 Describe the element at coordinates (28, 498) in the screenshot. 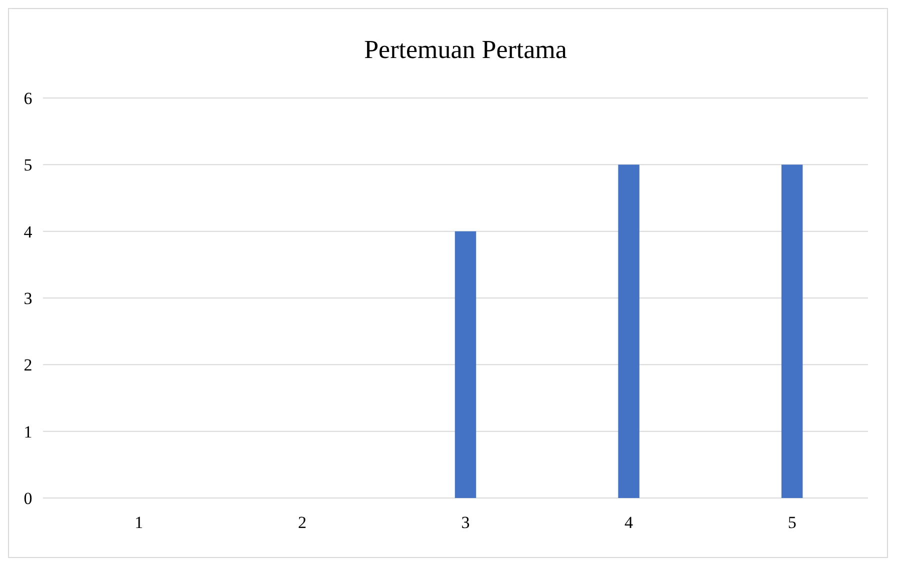

I see `y-tick-label: 0` at that location.